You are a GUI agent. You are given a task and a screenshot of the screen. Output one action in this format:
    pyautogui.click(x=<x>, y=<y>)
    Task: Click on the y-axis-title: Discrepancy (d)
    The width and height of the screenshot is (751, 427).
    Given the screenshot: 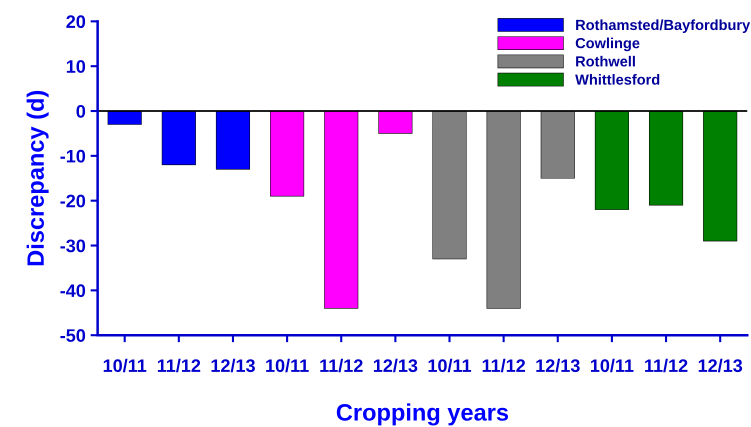 What is the action you would take?
    pyautogui.click(x=37, y=178)
    